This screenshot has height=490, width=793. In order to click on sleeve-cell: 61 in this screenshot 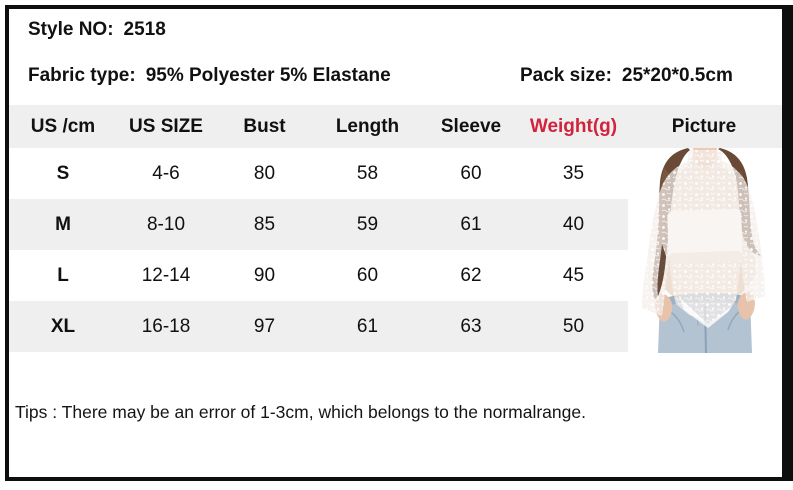, I will do `click(471, 224)`.